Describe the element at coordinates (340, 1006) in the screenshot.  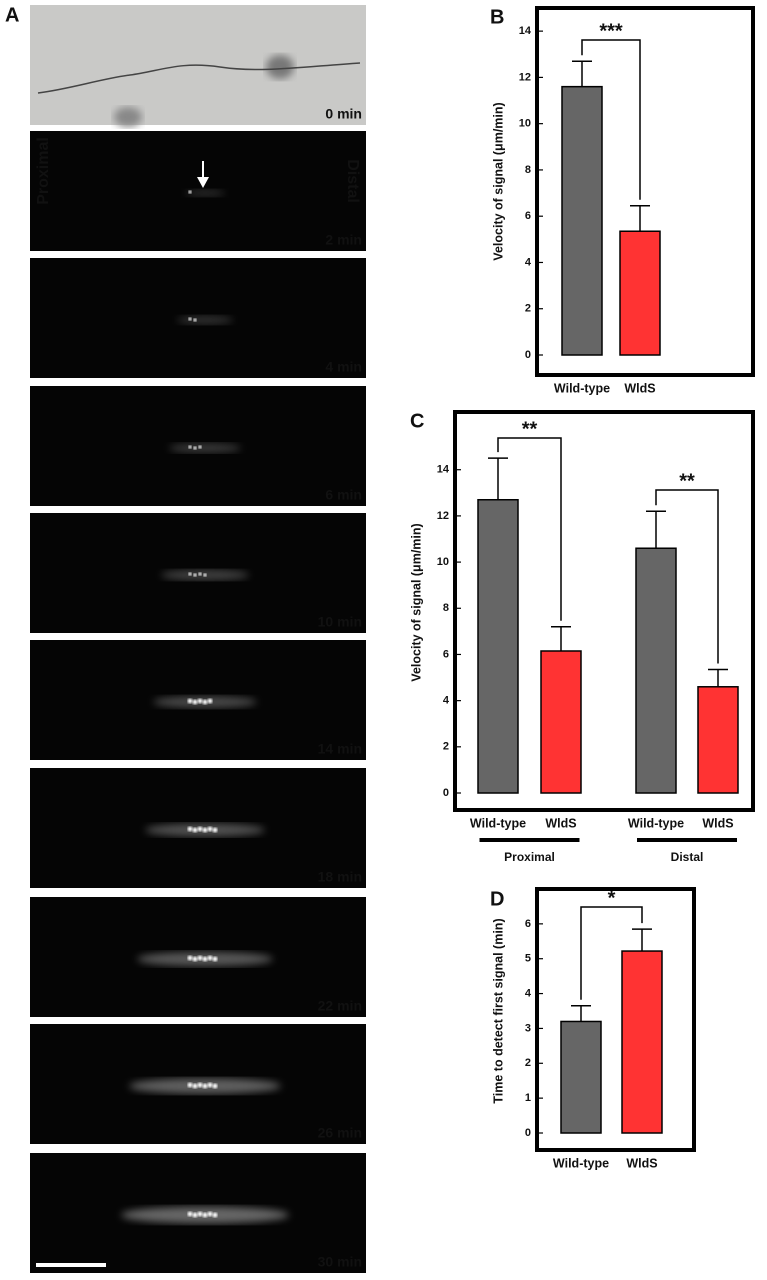
I see `time-label: 22 min` at that location.